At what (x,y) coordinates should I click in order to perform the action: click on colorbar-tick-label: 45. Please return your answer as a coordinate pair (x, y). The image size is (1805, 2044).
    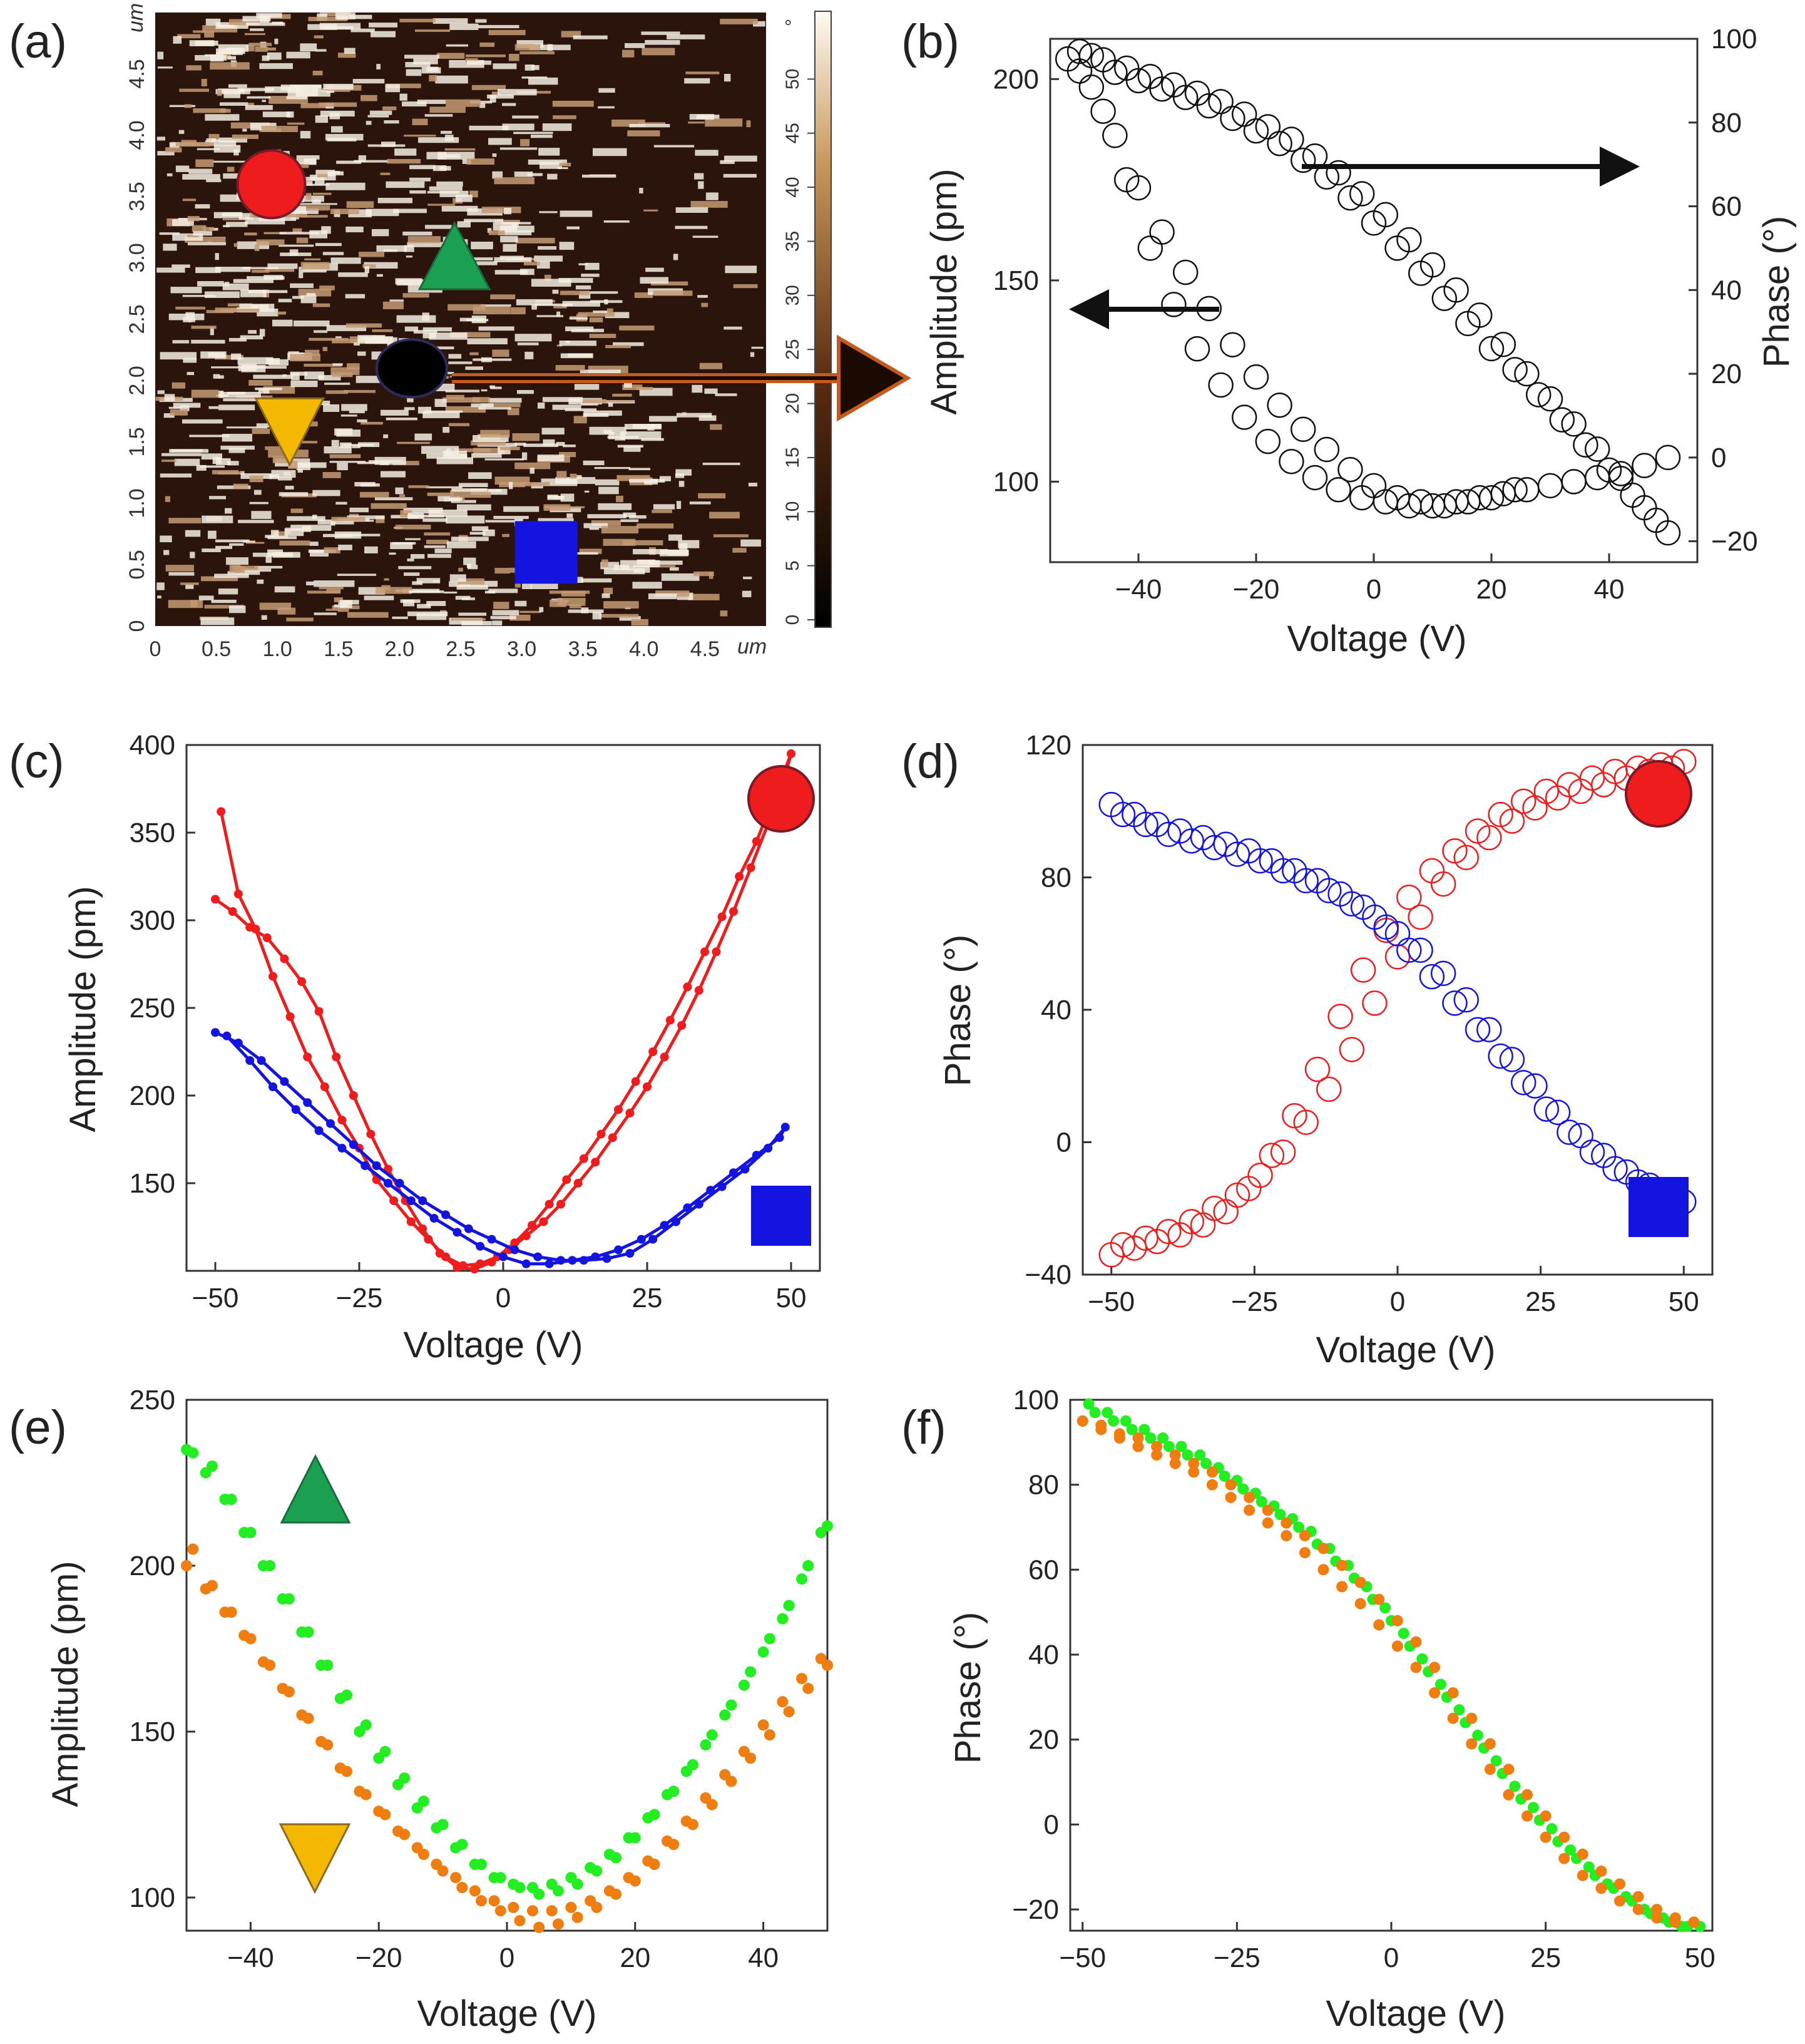
    Looking at the image, I should click on (792, 133).